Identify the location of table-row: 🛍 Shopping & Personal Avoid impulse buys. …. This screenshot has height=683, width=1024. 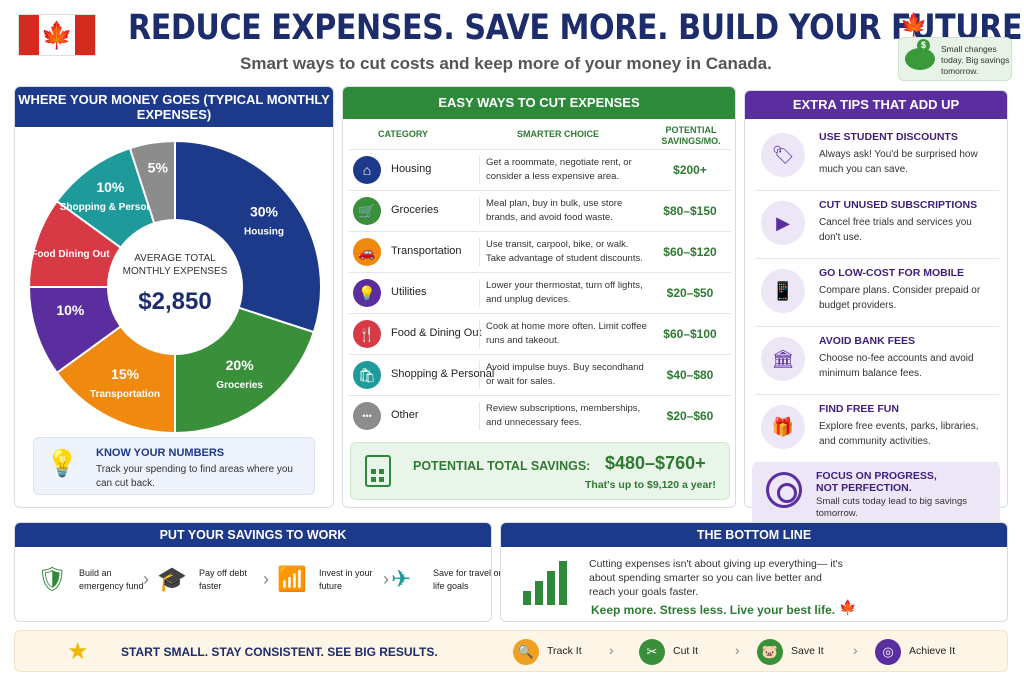
(540, 374).